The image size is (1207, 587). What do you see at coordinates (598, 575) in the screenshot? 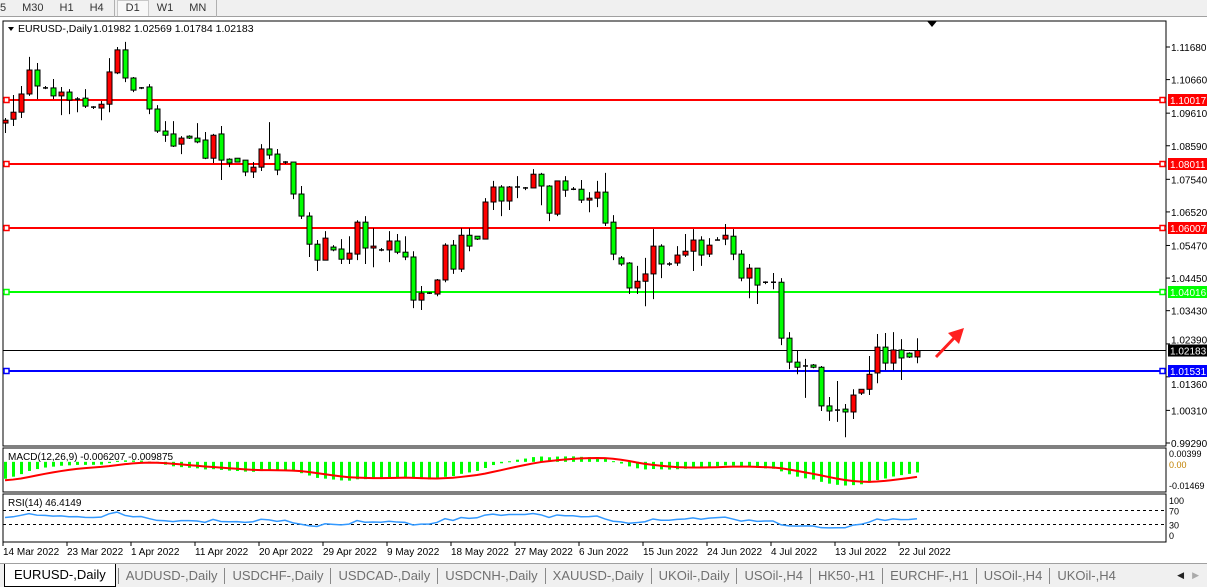
I see `chart-tab: XAUUSD-,Daily` at bounding box center [598, 575].